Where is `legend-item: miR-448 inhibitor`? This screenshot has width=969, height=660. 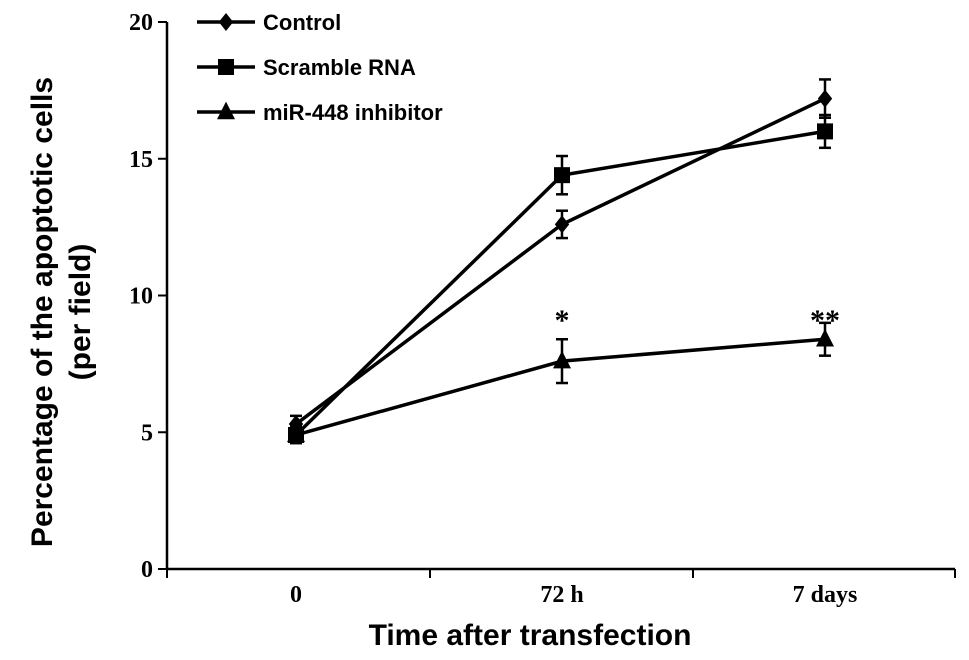 legend-item: miR-448 inhibitor is located at coordinates (320, 112).